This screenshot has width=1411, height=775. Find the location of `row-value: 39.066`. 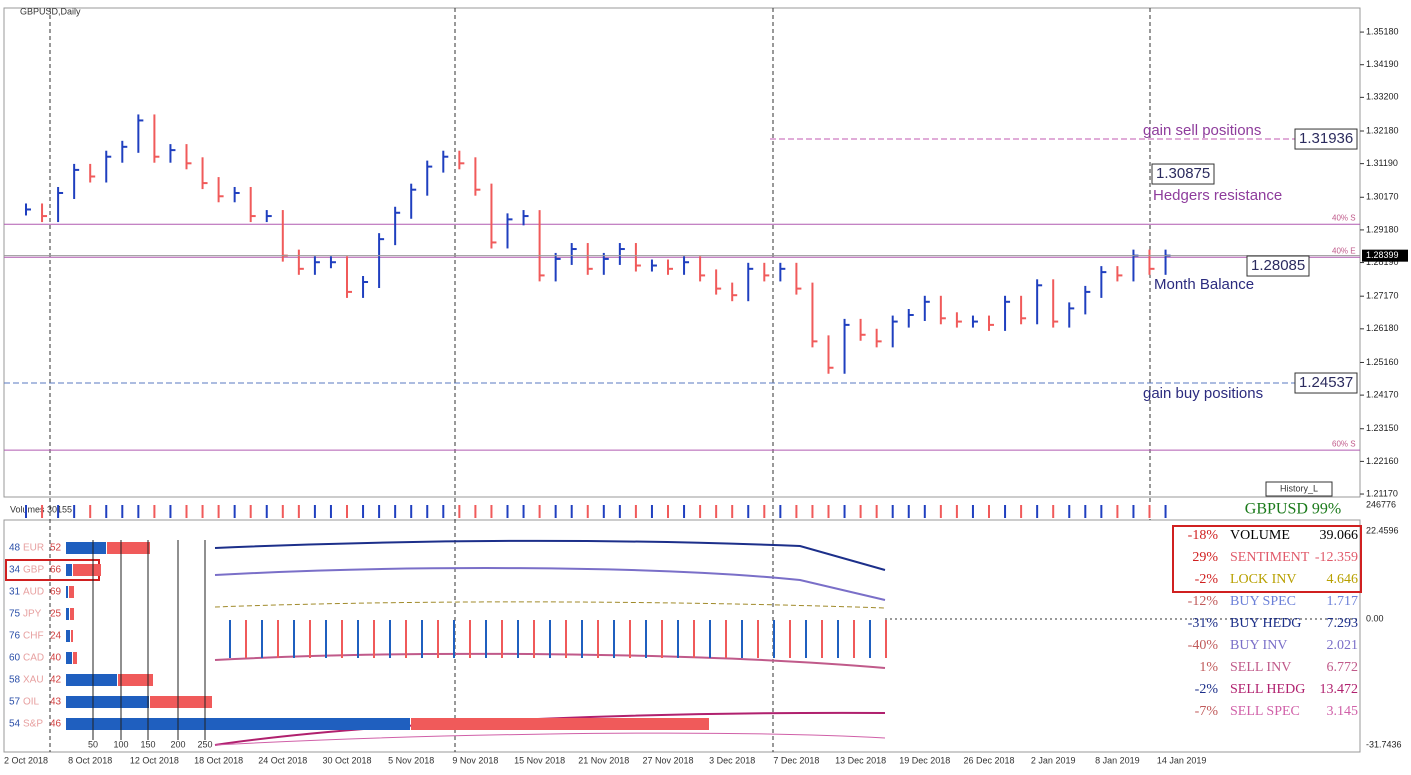

row-value: 39.066 is located at coordinates (1339, 535).